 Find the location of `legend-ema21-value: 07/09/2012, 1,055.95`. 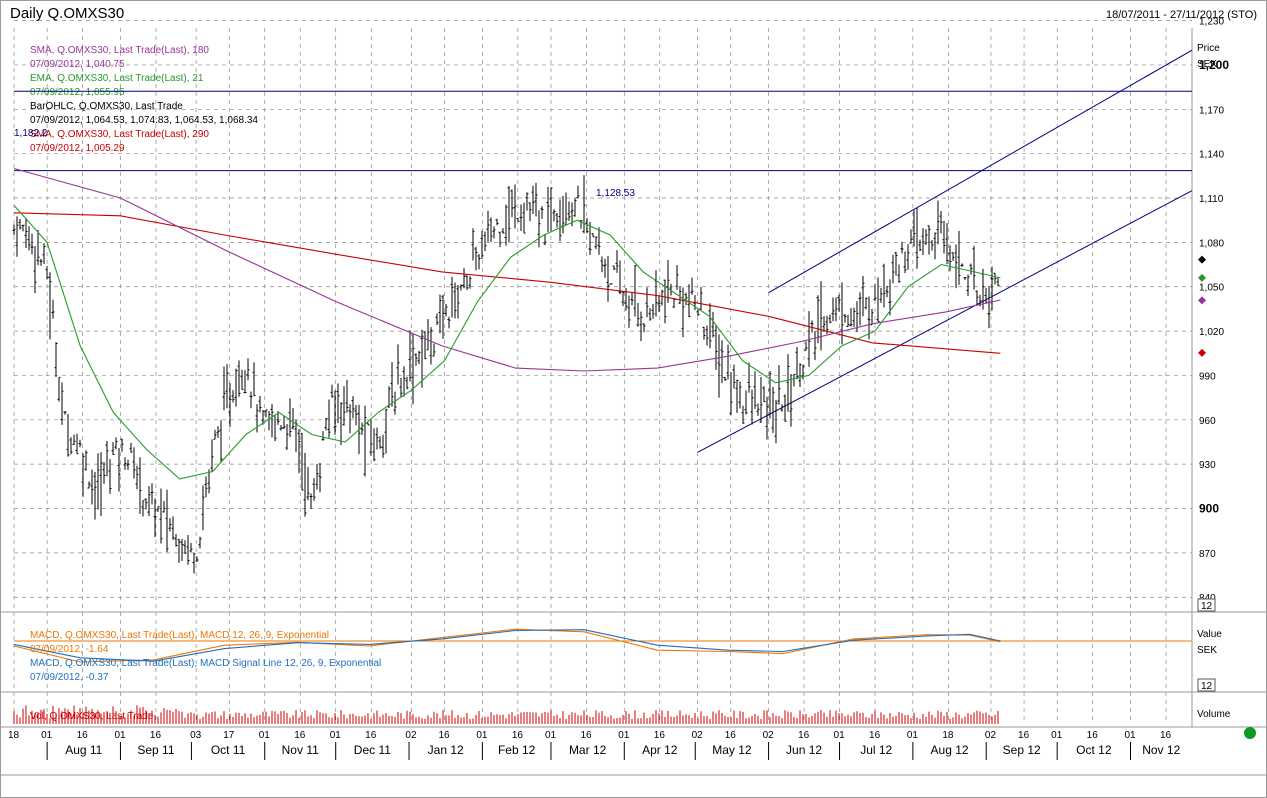

legend-ema21-value: 07/09/2012, 1,055.95 is located at coordinates (77, 92).